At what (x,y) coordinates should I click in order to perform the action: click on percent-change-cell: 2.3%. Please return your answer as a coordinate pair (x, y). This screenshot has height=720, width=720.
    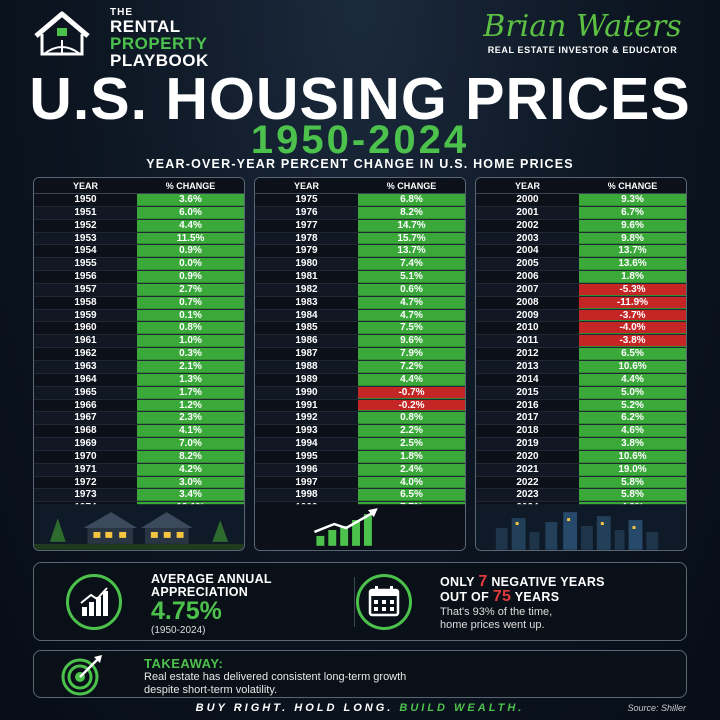
    Looking at the image, I should click on (190, 418).